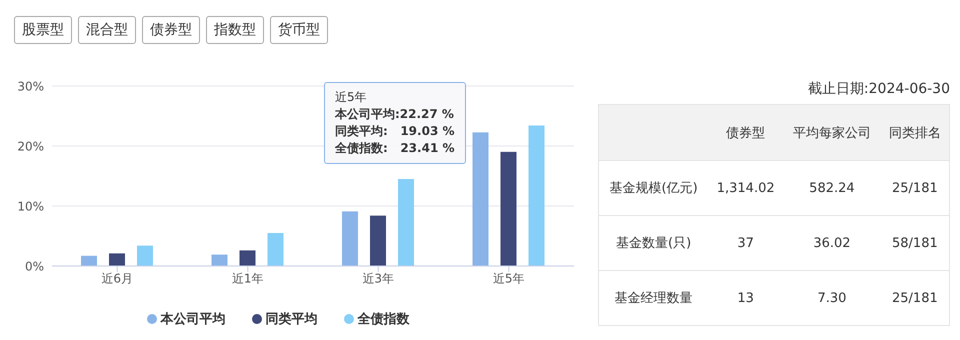  What do you see at coordinates (235, 30) in the screenshot?
I see `text: 指数型` at bounding box center [235, 30].